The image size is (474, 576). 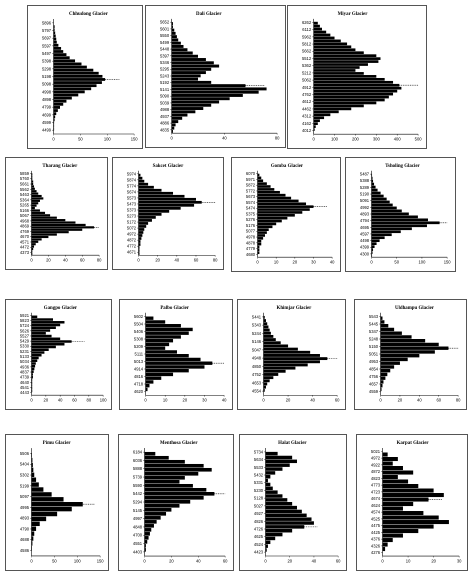 What do you see at coordinates (251, 242) in the screenshot?
I see `y-tick-label: 4878` at bounding box center [251, 242].